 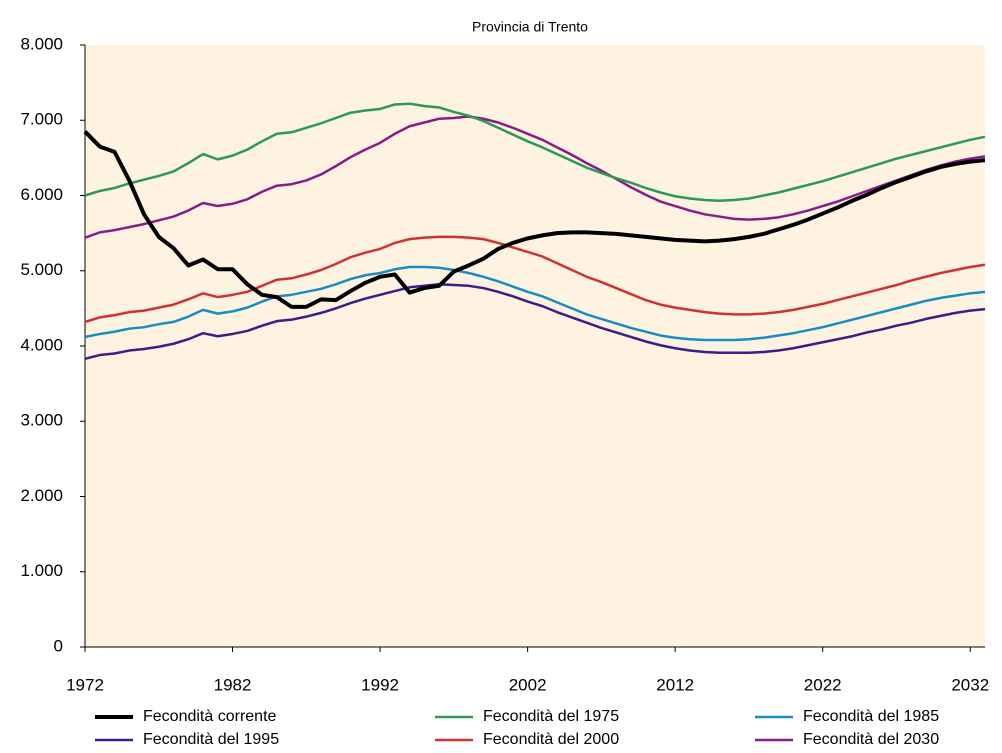 What do you see at coordinates (41, 570) in the screenshot?
I see `y-tick-label: 1.000` at bounding box center [41, 570].